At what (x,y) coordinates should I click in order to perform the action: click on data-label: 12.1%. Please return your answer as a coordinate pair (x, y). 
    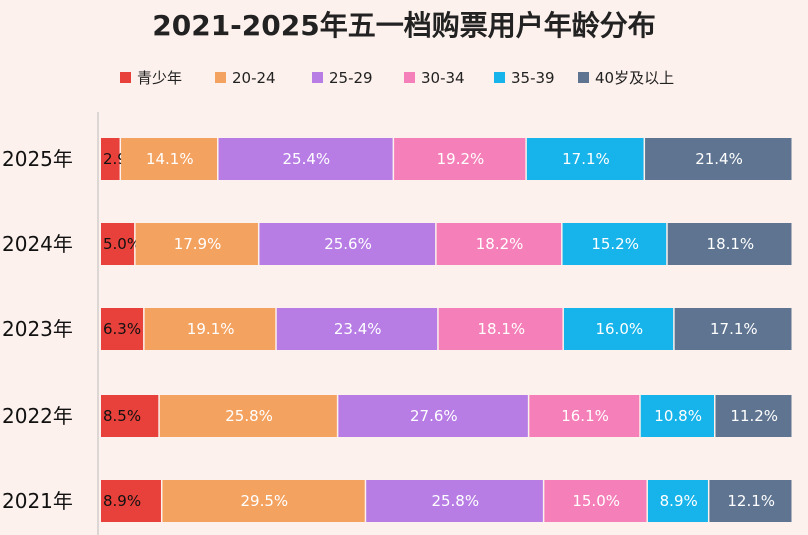
    Looking at the image, I should click on (751, 501).